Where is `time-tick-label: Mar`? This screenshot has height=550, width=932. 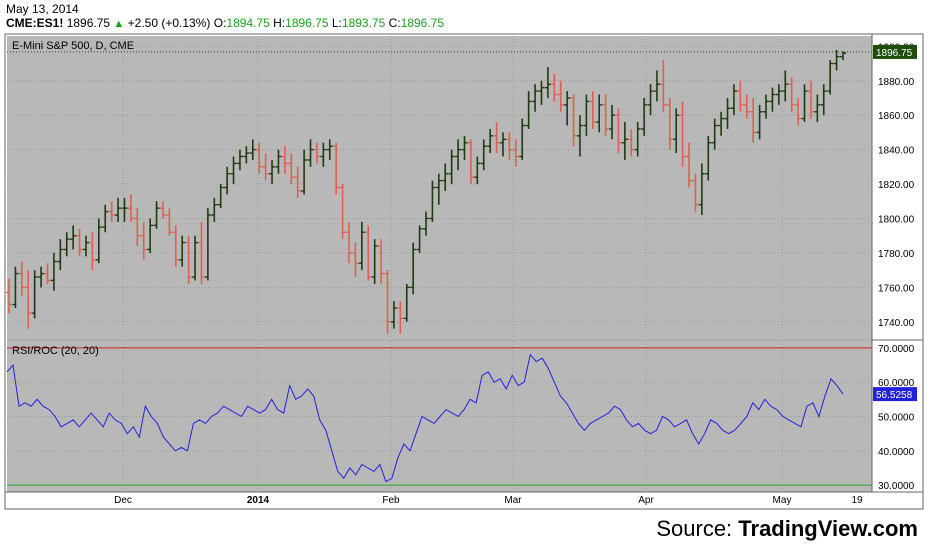
time-tick-label: Mar is located at coordinates (513, 500).